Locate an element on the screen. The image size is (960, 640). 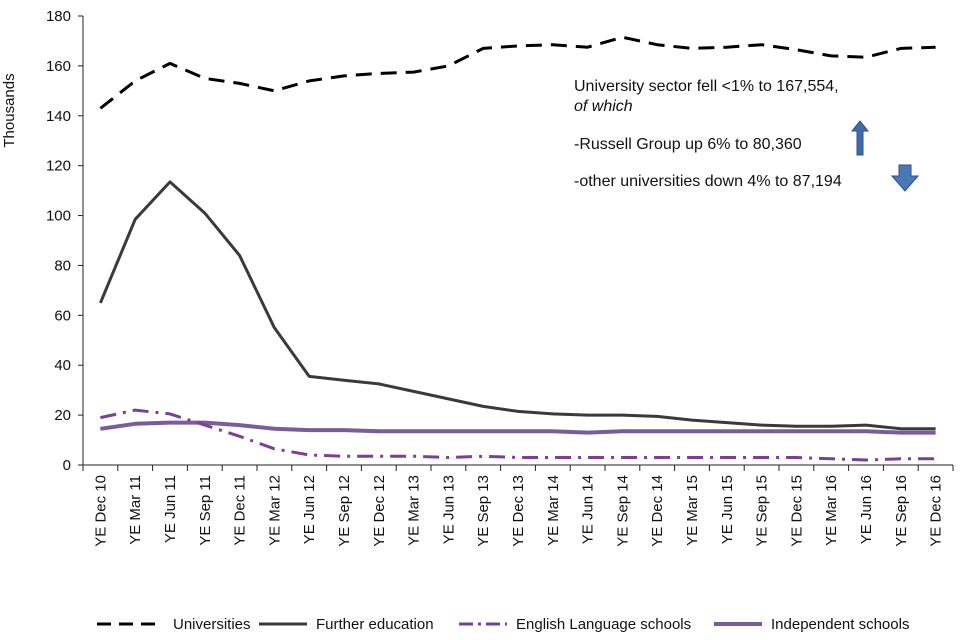
x-tick-label: YE Sep 12 is located at coordinates (344, 511).